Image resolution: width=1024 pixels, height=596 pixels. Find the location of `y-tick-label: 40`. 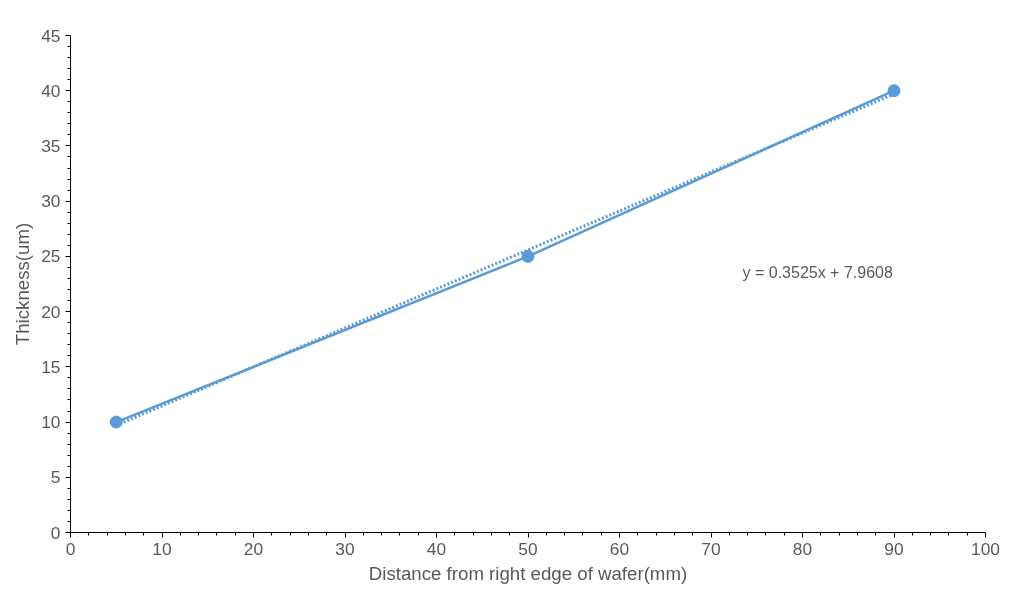

y-tick-label: 40 is located at coordinates (51, 90).